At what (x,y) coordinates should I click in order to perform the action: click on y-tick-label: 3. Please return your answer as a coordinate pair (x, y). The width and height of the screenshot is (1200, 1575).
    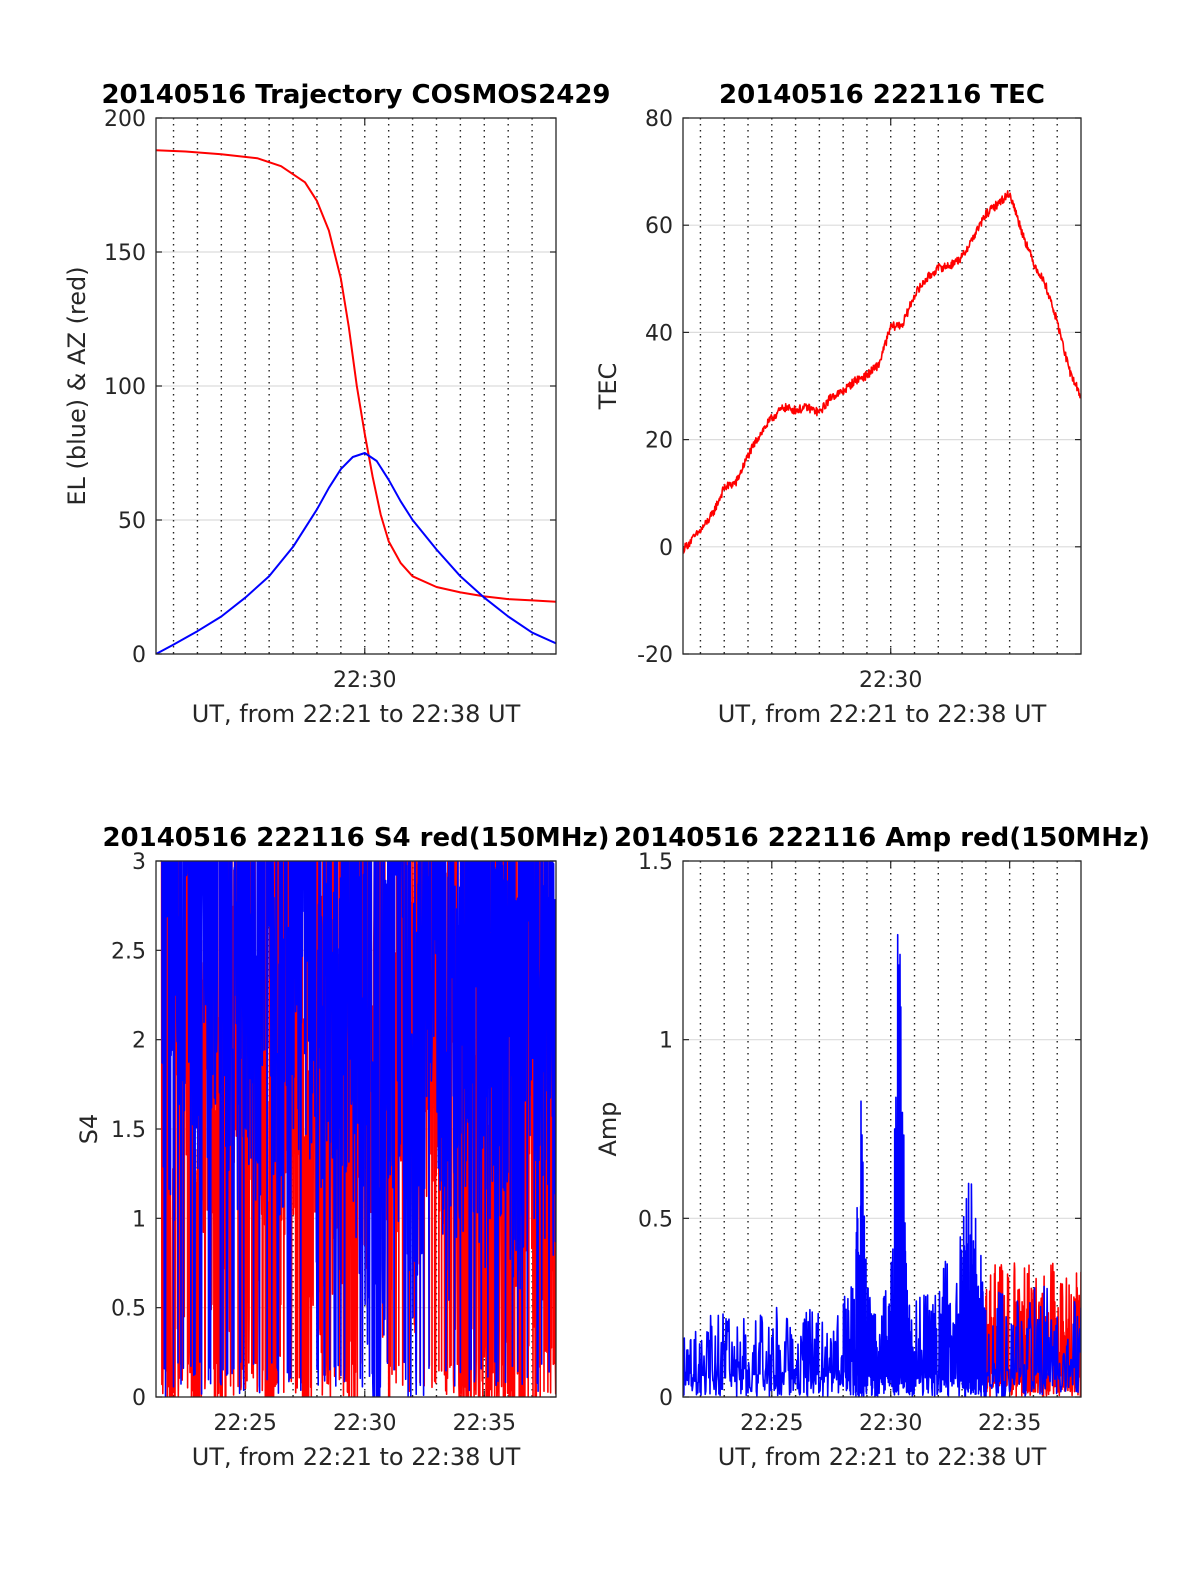
    Looking at the image, I should click on (139, 862).